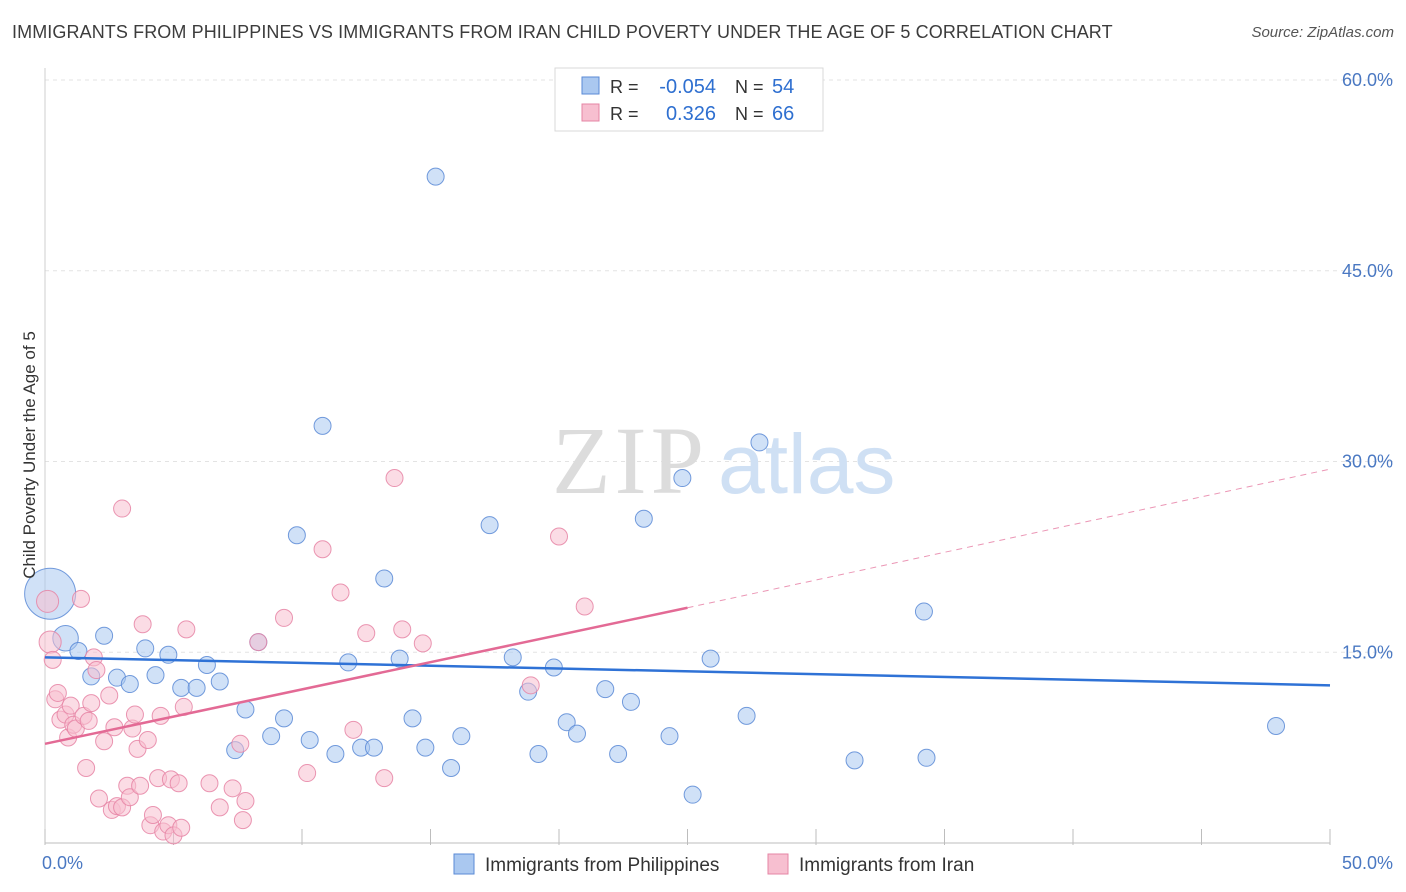 Image resolution: width=1406 pixels, height=892 pixels. Describe the element at coordinates (749, 114) in the screenshot. I see `legend-n-label-2: N =` at that location.